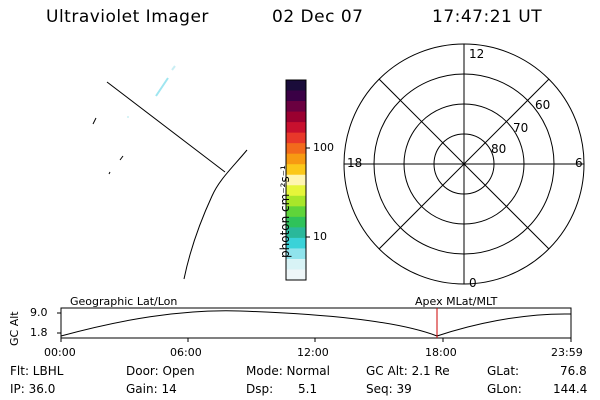  I want to click on altitude-timeline-frame, so click(316, 323).